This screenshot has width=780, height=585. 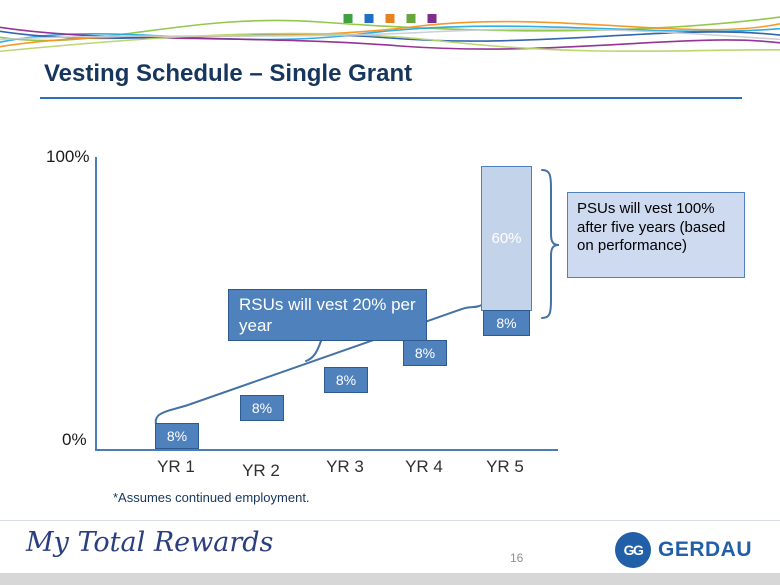 I want to click on bottom-gray-bar, so click(x=390, y=579).